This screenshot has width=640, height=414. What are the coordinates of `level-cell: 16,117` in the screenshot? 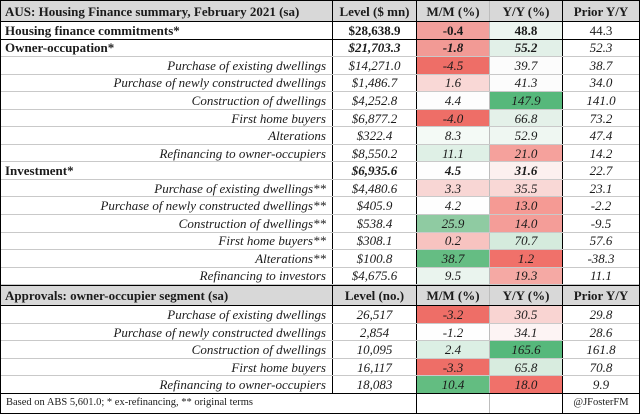 It's located at (375, 367).